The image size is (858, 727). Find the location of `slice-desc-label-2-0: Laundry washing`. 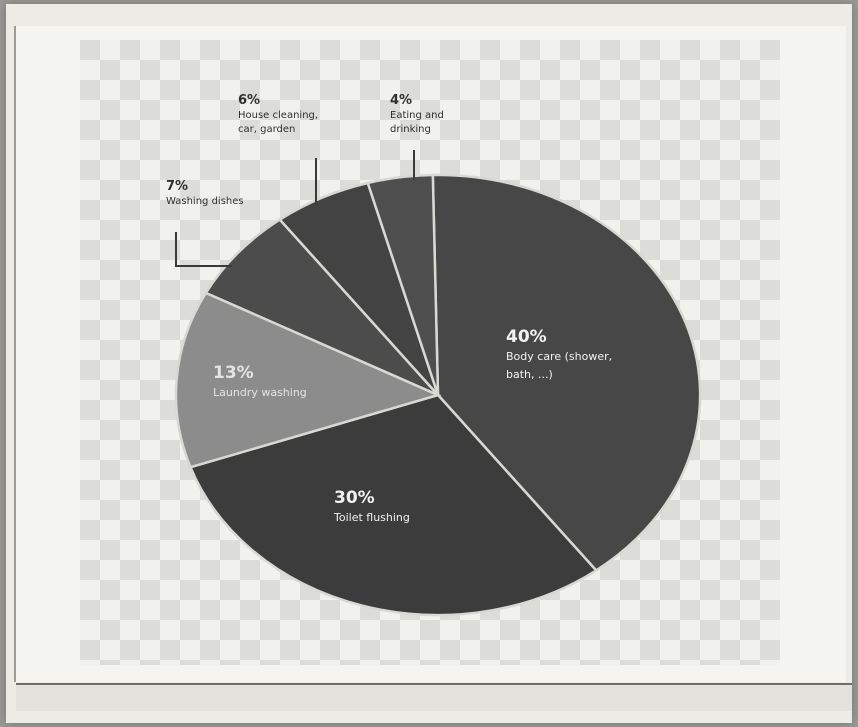

slice-desc-label-2-0: Laundry washing is located at coordinates (260, 392).